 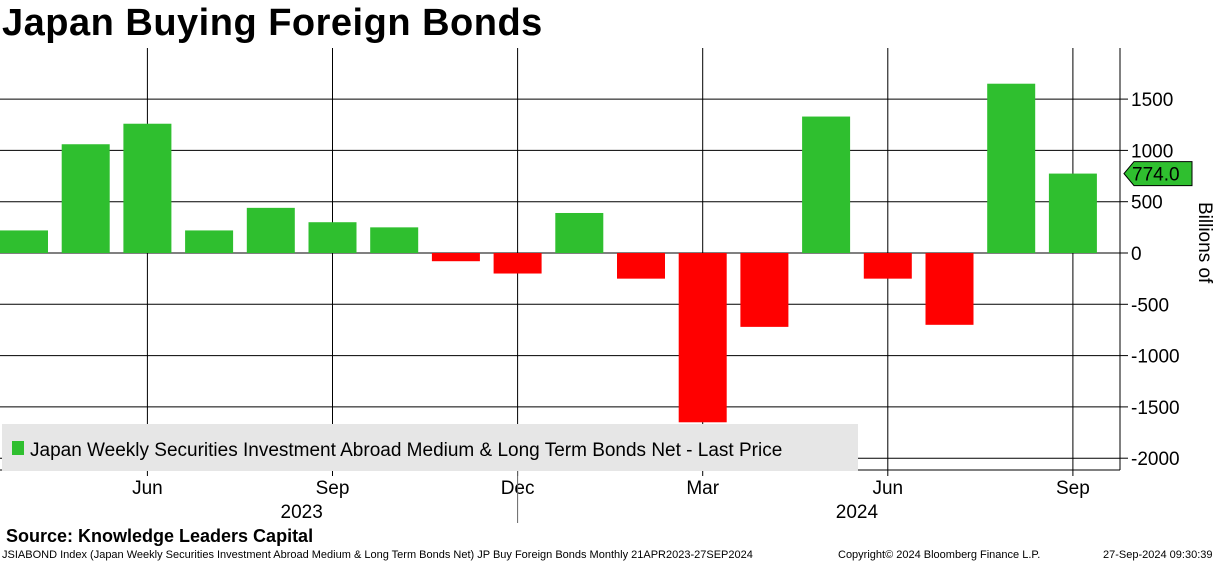 What do you see at coordinates (1152, 100) in the screenshot?
I see `y-tick-label: 1500` at bounding box center [1152, 100].